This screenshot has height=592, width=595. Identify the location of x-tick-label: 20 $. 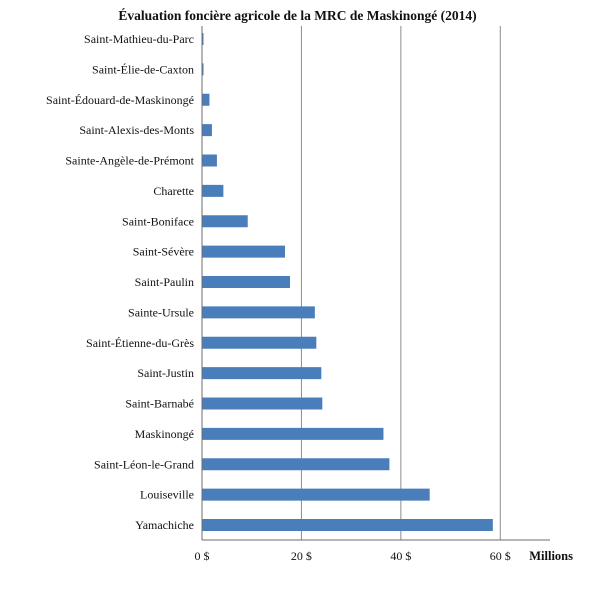
(301, 556).